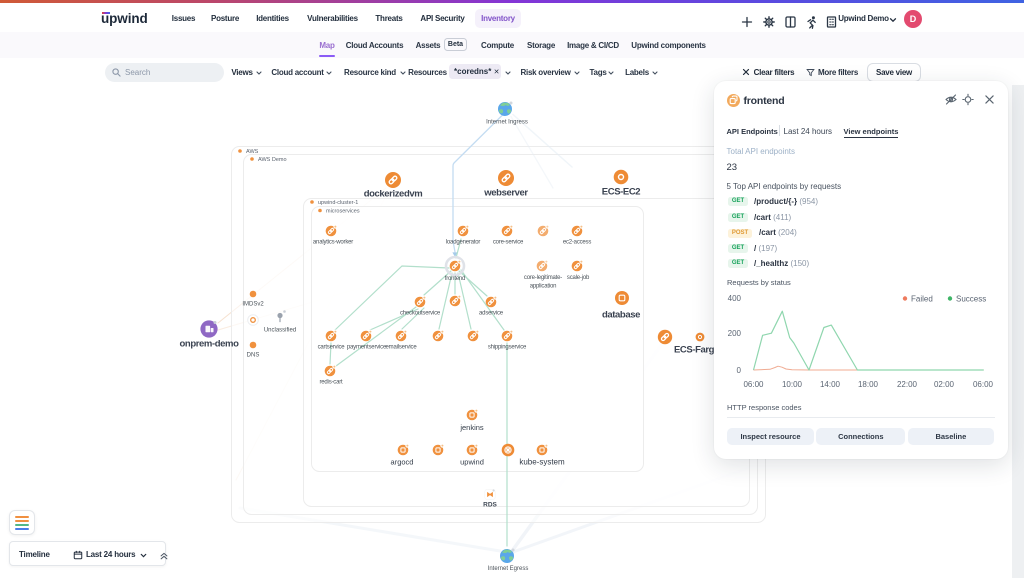  What do you see at coordinates (578, 278) in the screenshot?
I see `svg-text: scale-job` at bounding box center [578, 278].